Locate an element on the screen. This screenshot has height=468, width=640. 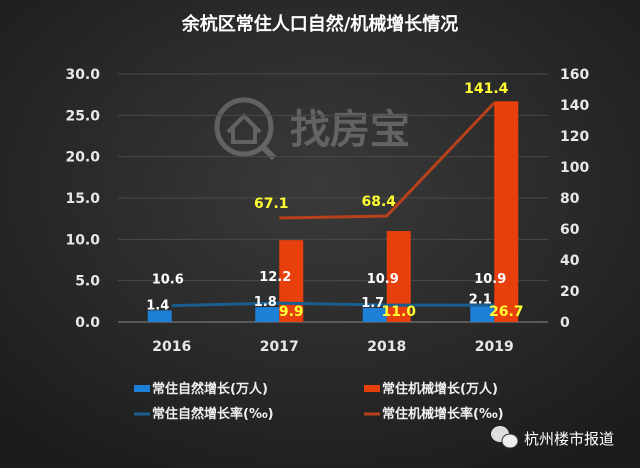
bar-label: 1.8 is located at coordinates (265, 302).